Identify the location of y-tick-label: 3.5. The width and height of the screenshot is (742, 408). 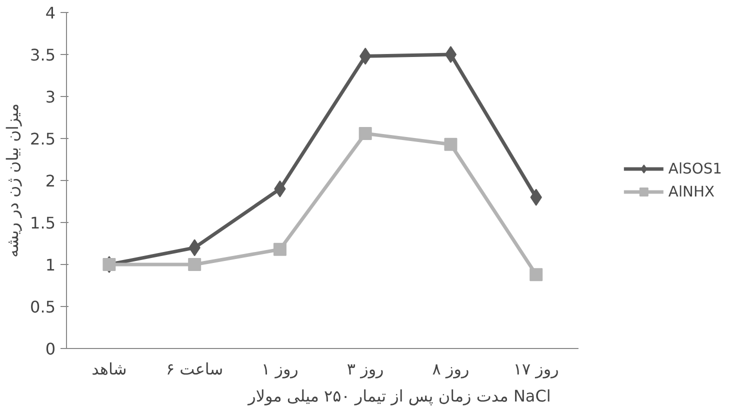
(43, 55).